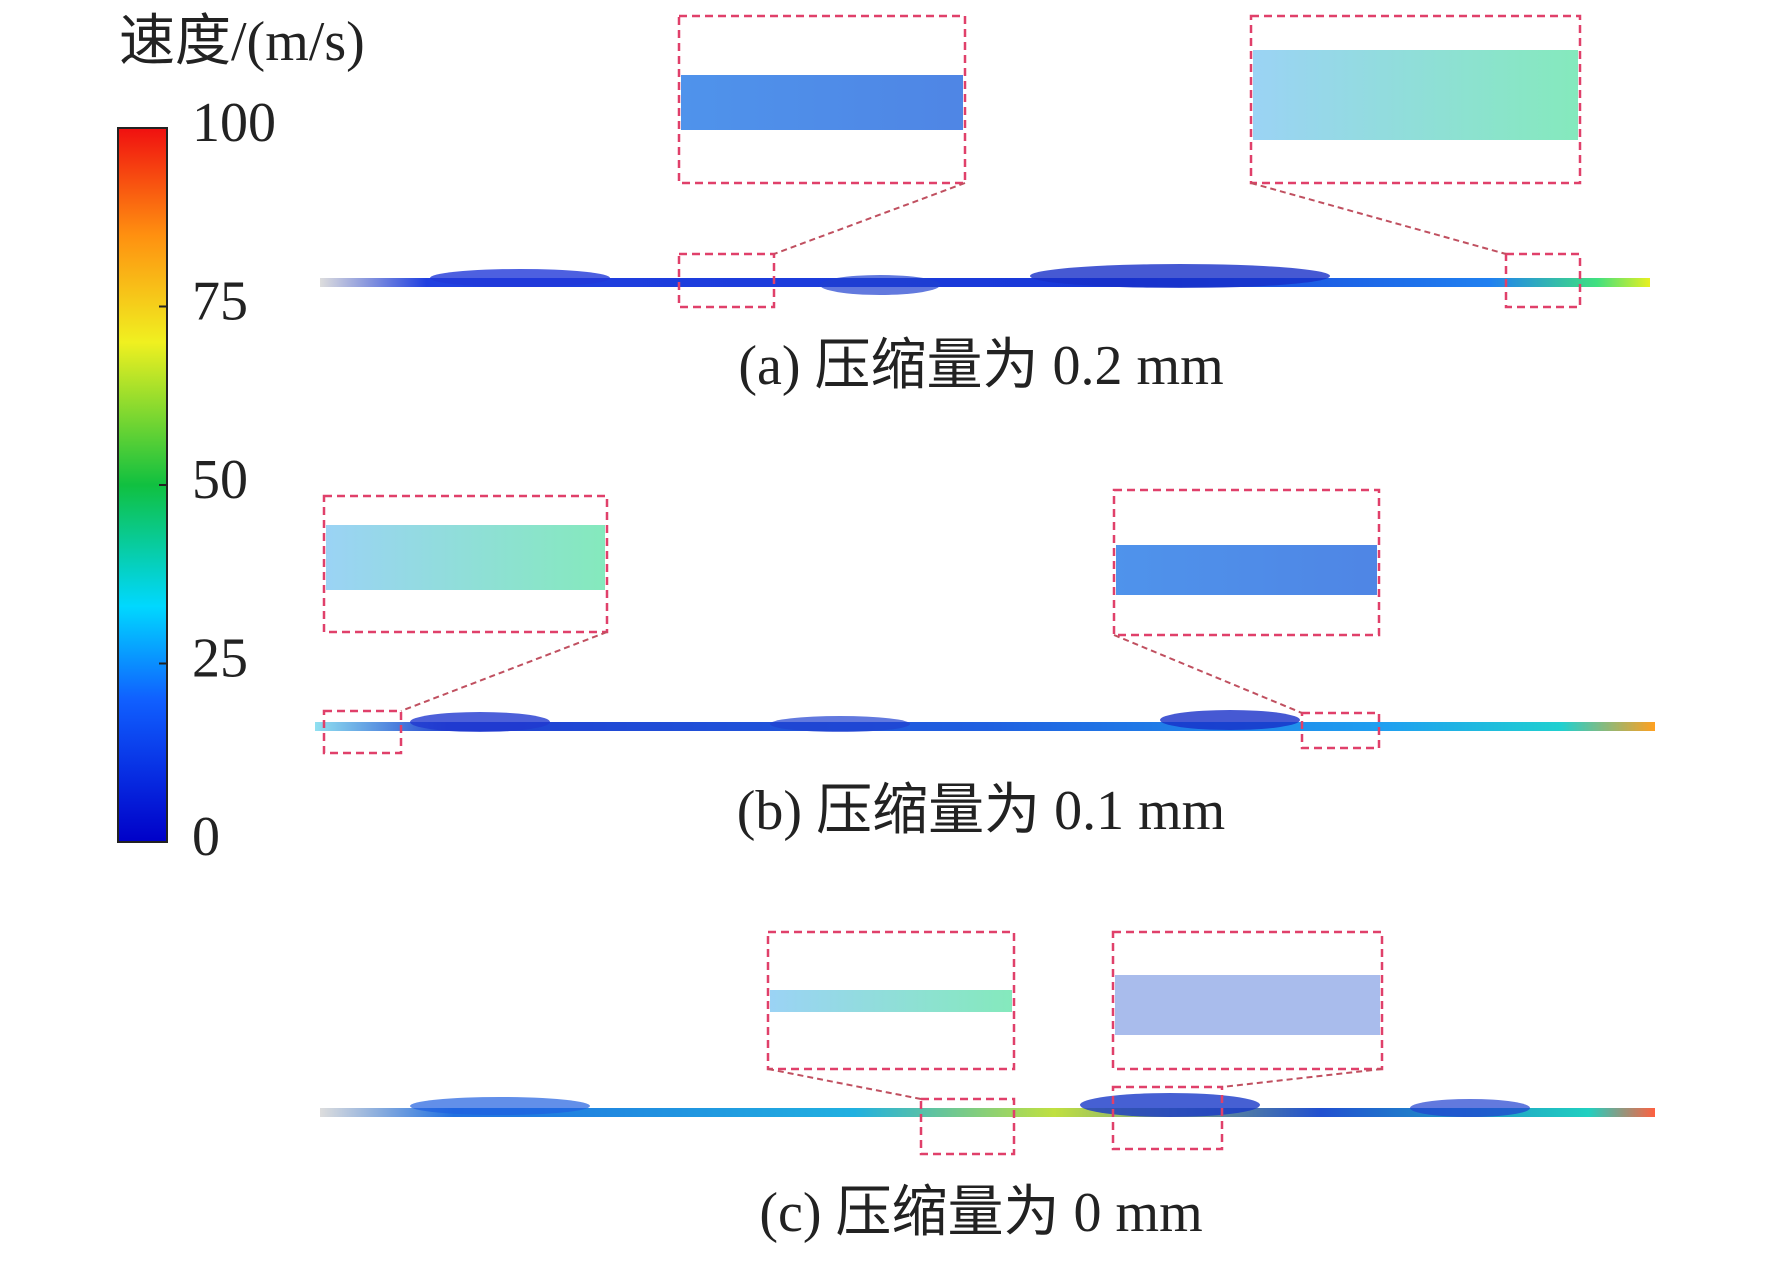  What do you see at coordinates (220, 658) in the screenshot?
I see `colorbar-tick-label: 25` at bounding box center [220, 658].